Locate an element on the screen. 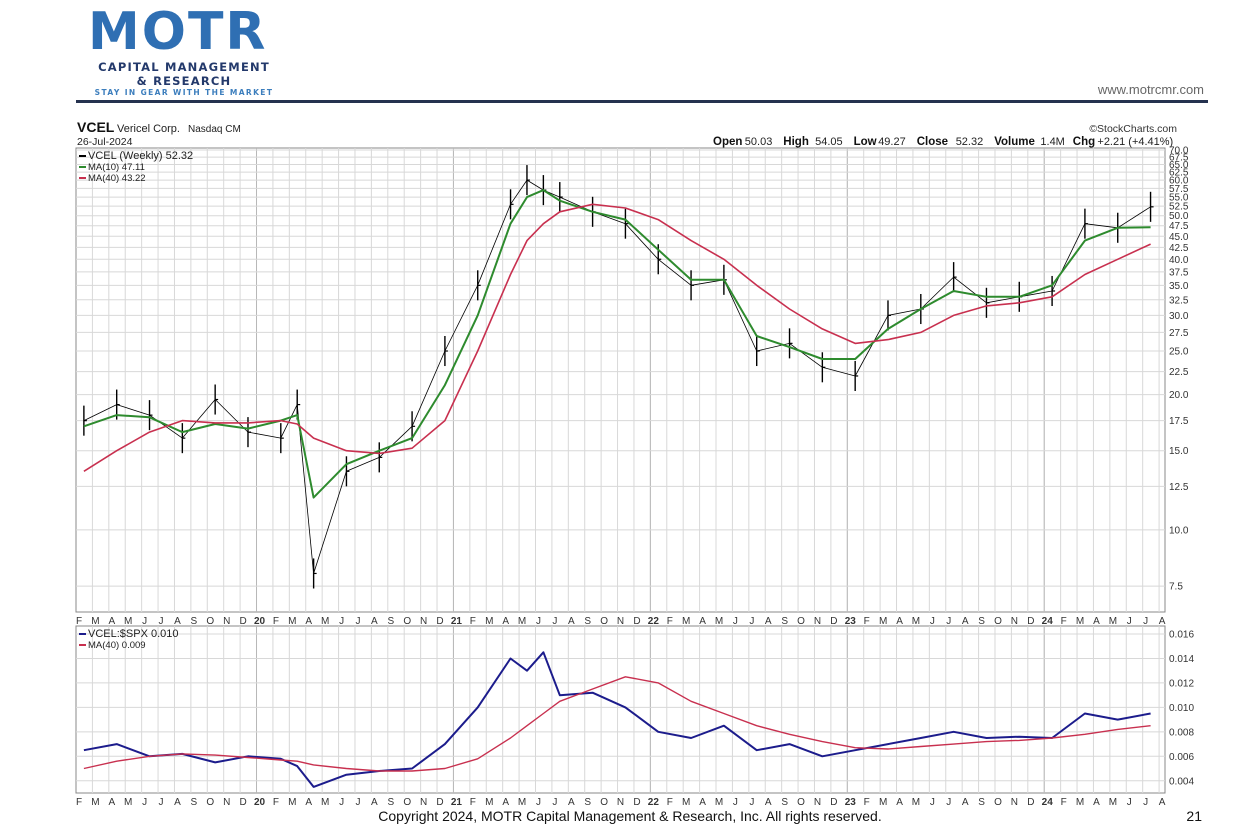  chart-ticker: VCEL is located at coordinates (96, 127).